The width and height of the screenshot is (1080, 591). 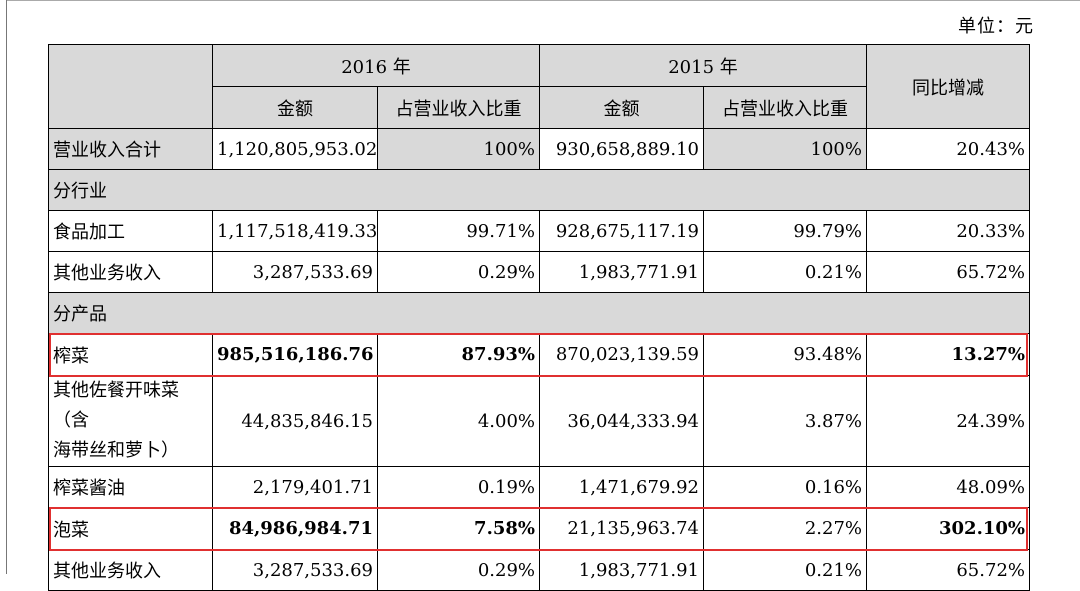 What do you see at coordinates (295, 528) in the screenshot?
I see `amount-2016: 84,986,984.71` at bounding box center [295, 528].